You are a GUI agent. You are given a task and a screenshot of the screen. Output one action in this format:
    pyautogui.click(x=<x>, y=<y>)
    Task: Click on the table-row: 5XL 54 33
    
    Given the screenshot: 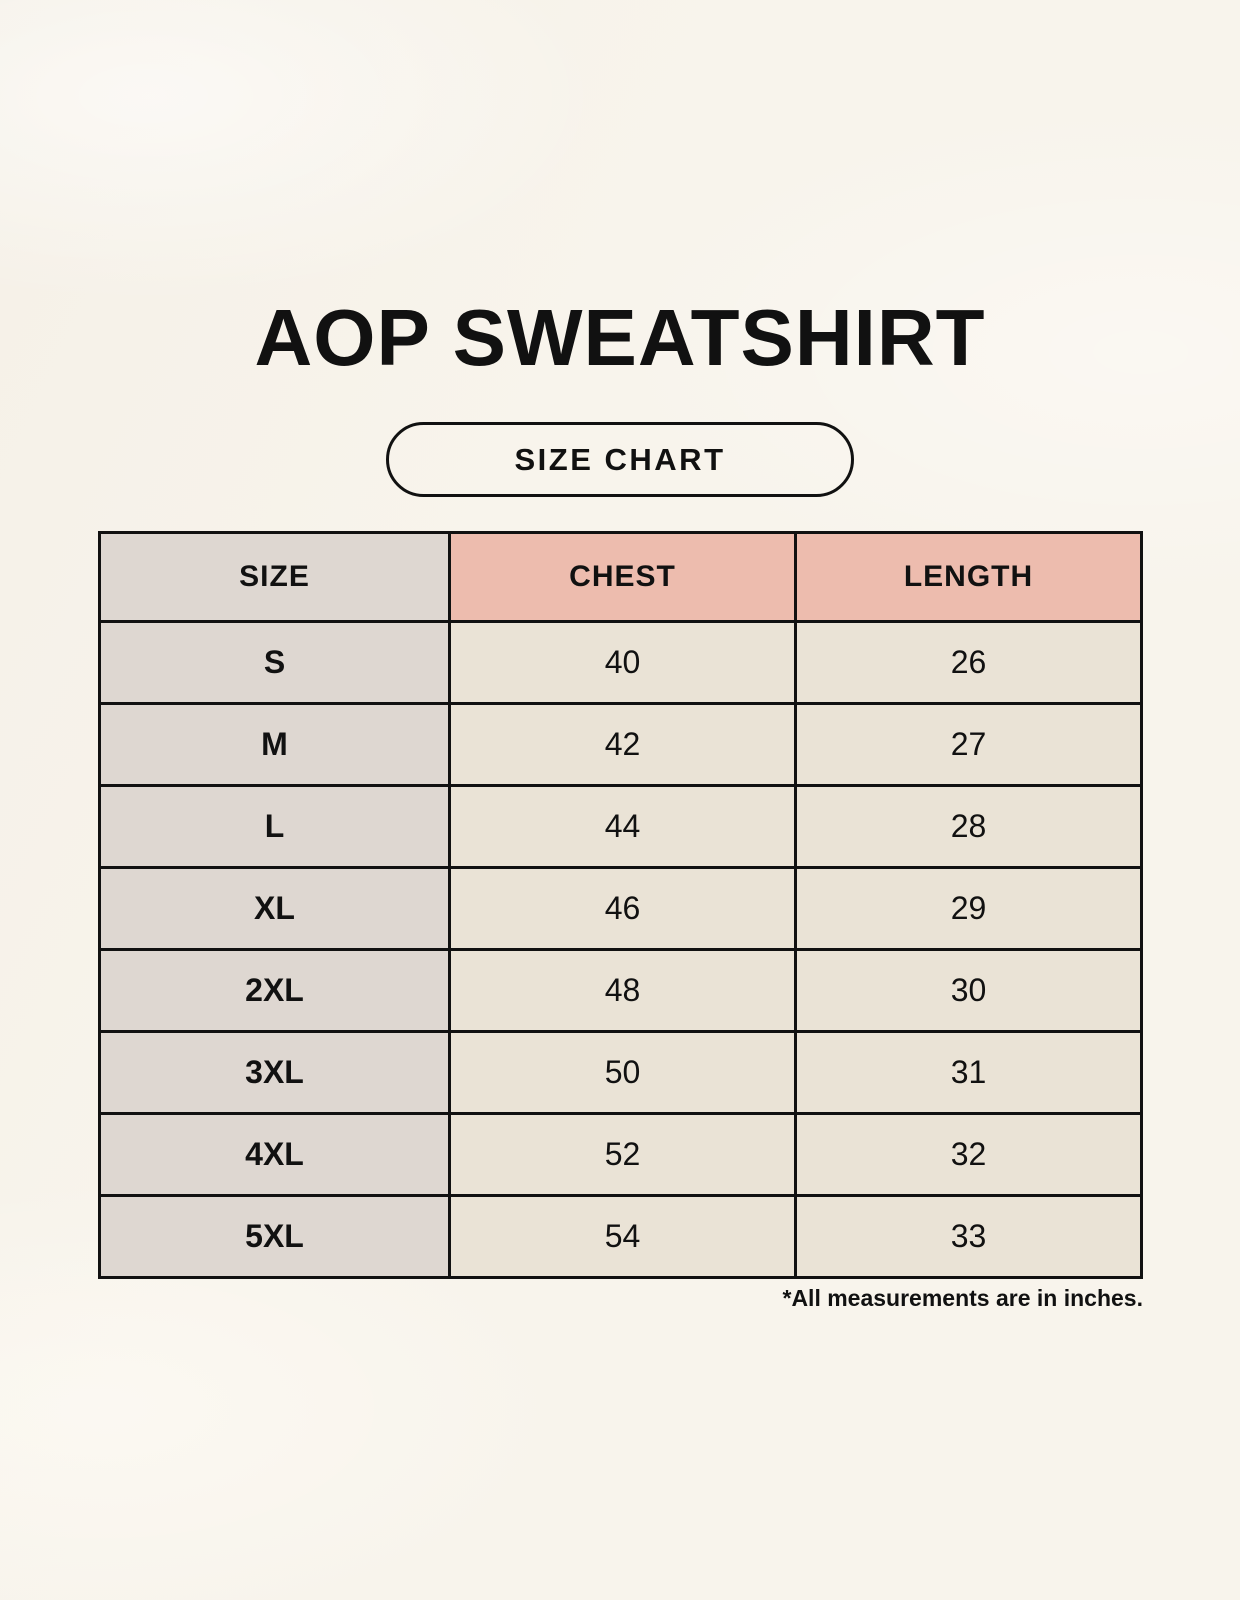 What is the action you would take?
    pyautogui.click(x=620, y=1236)
    